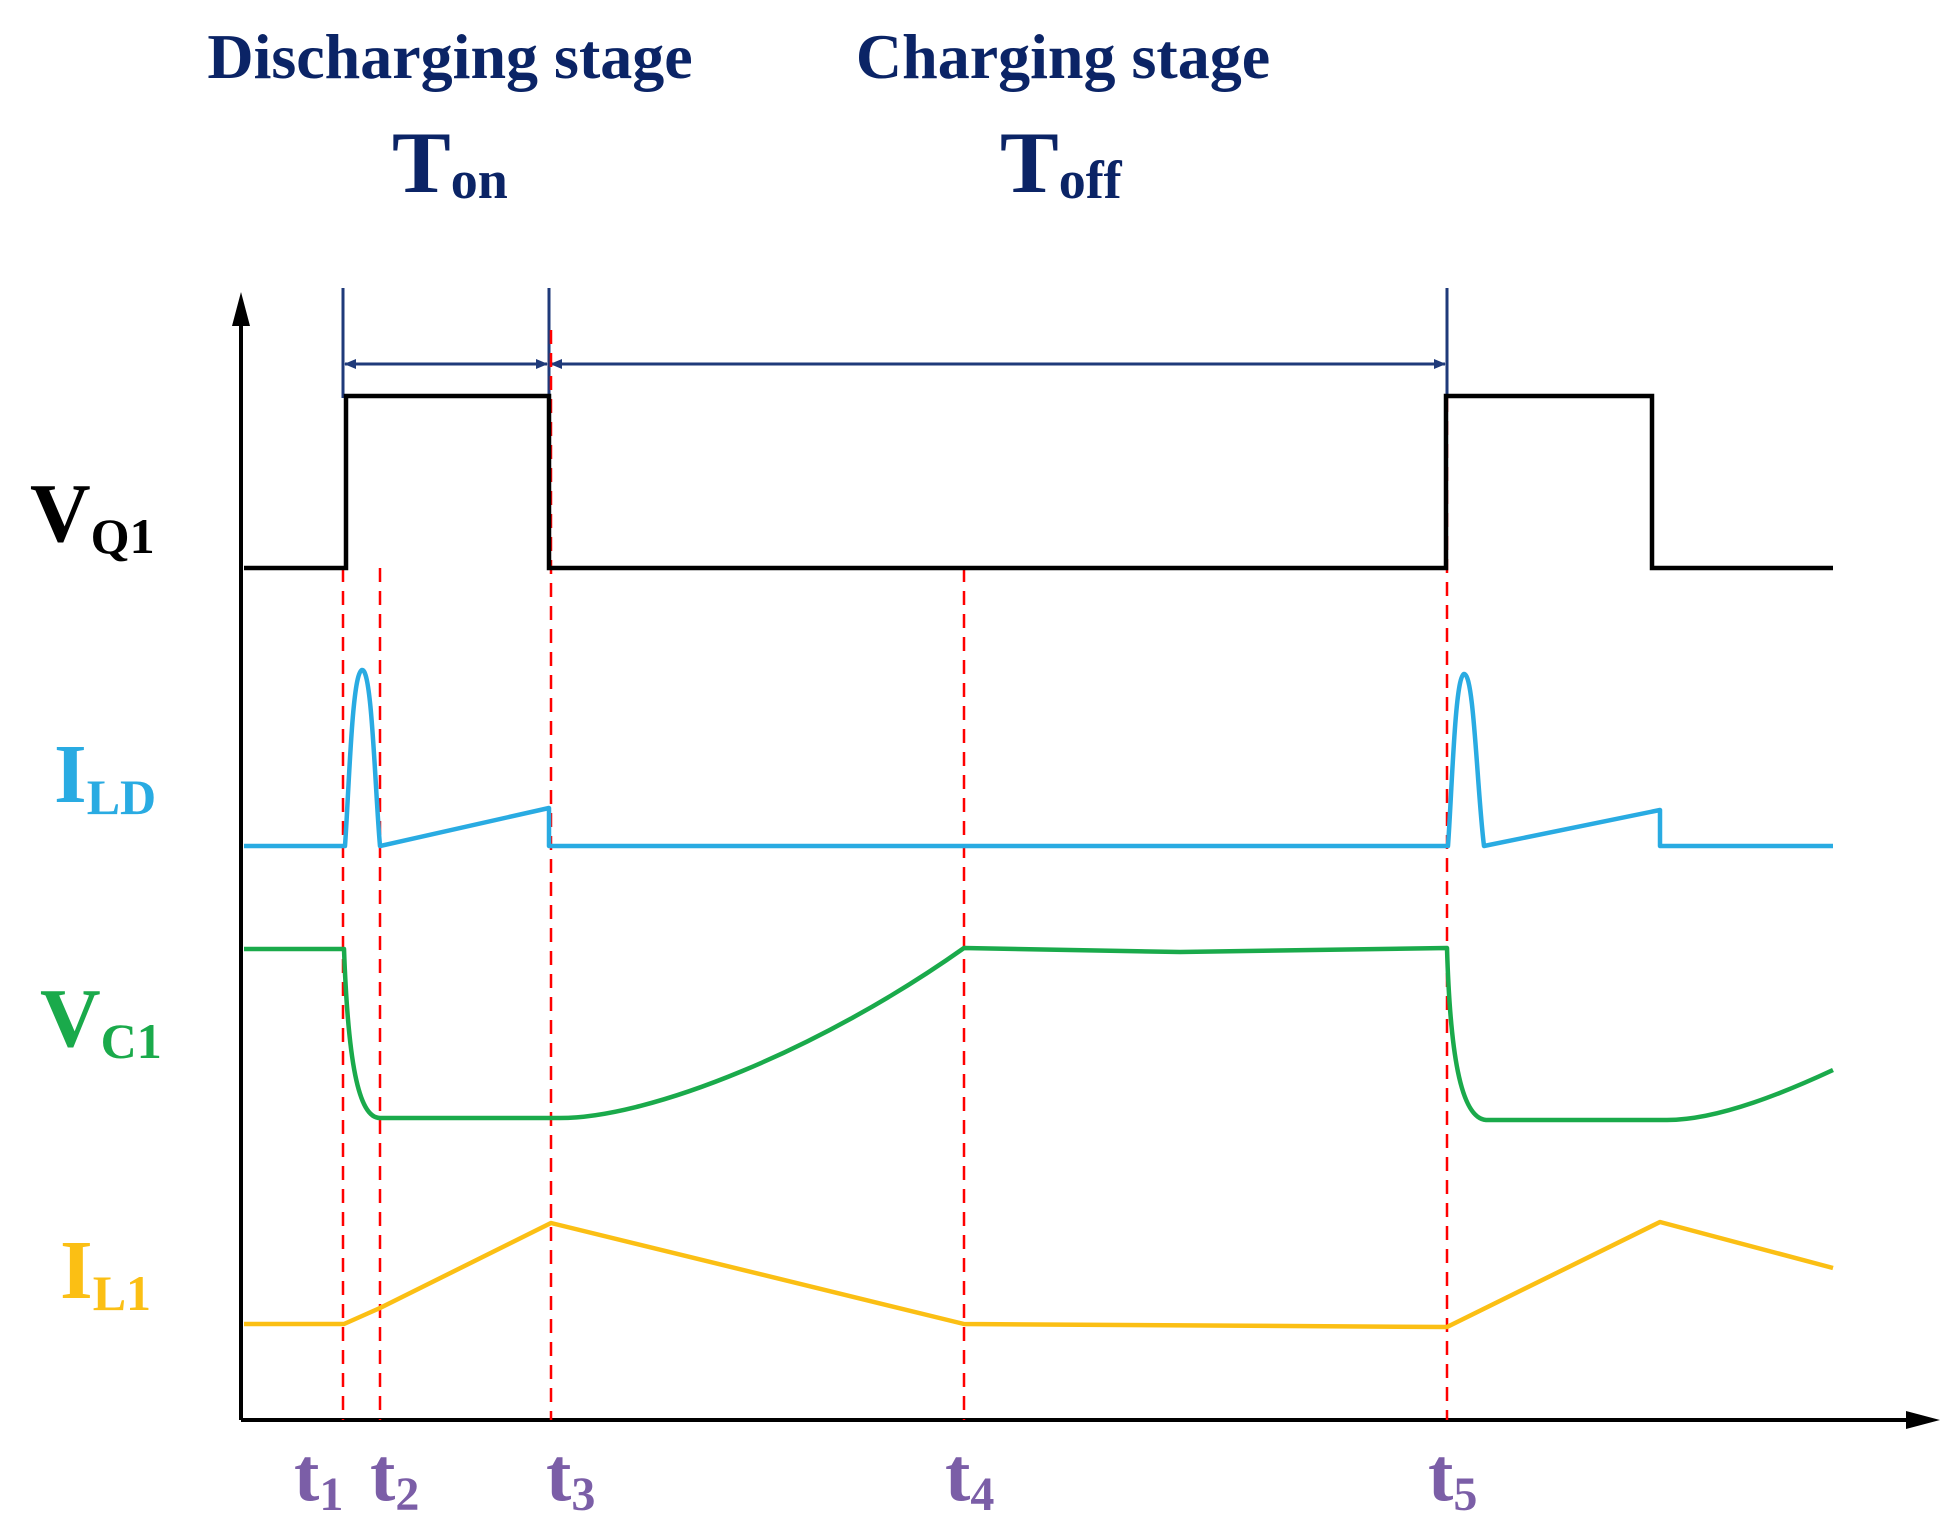 This screenshot has height=1531, width=1958. What do you see at coordinates (1038, 482) in the screenshot?
I see `vq1-waveform` at bounding box center [1038, 482].